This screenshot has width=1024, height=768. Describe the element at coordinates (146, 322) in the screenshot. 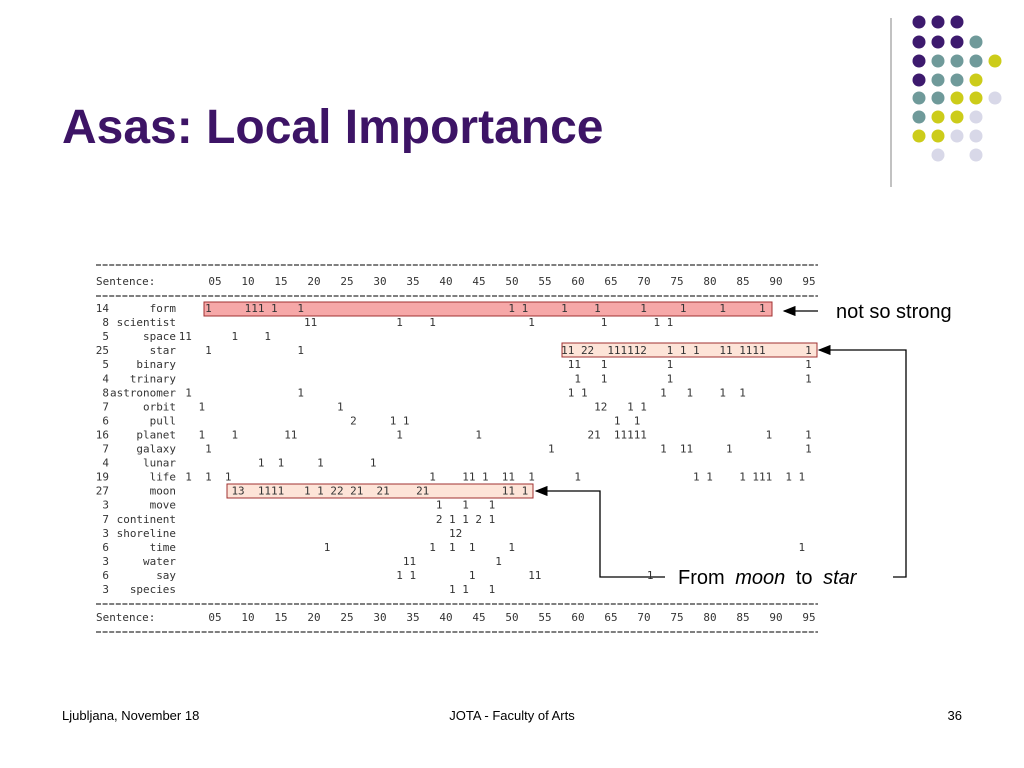

I see `row-word: scientist` at that location.